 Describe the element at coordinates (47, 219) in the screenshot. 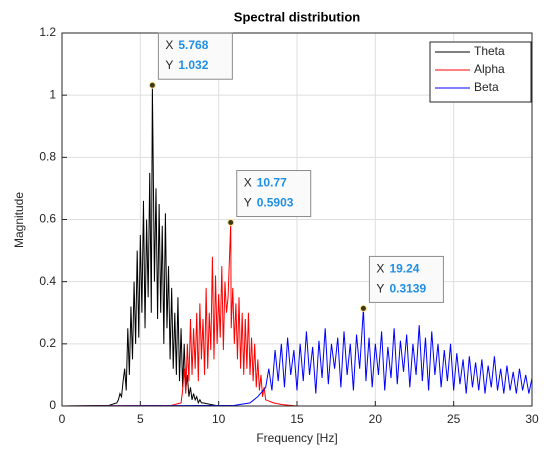

I see `y-tick-label: 0.6` at that location.